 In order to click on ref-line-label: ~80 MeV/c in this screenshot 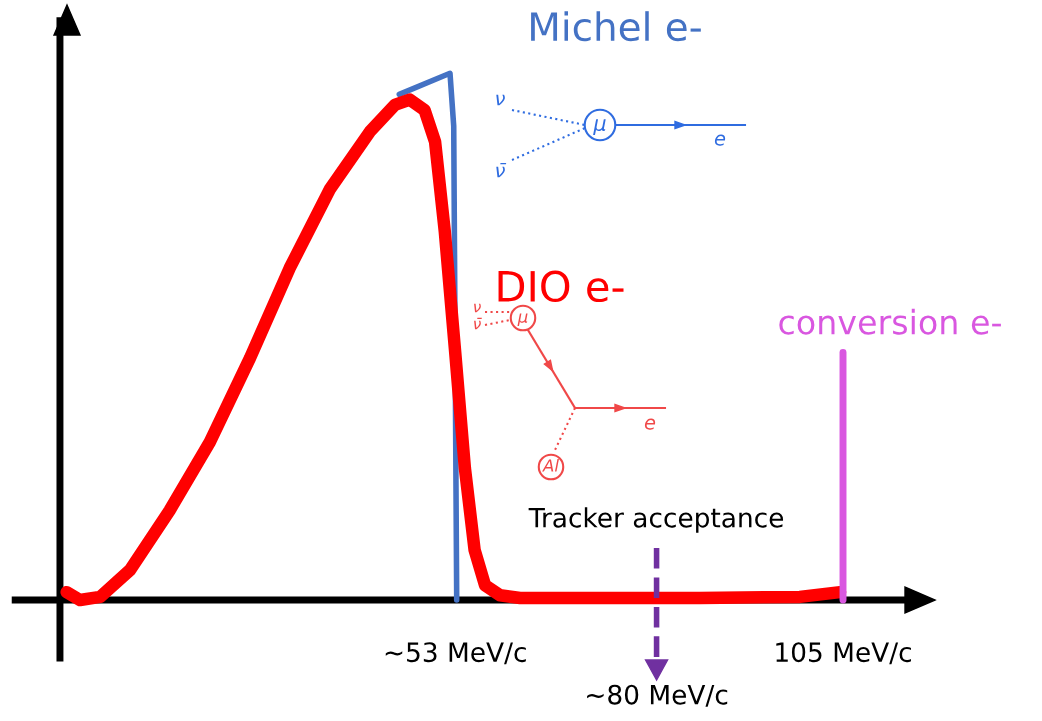, I will do `click(657, 695)`.